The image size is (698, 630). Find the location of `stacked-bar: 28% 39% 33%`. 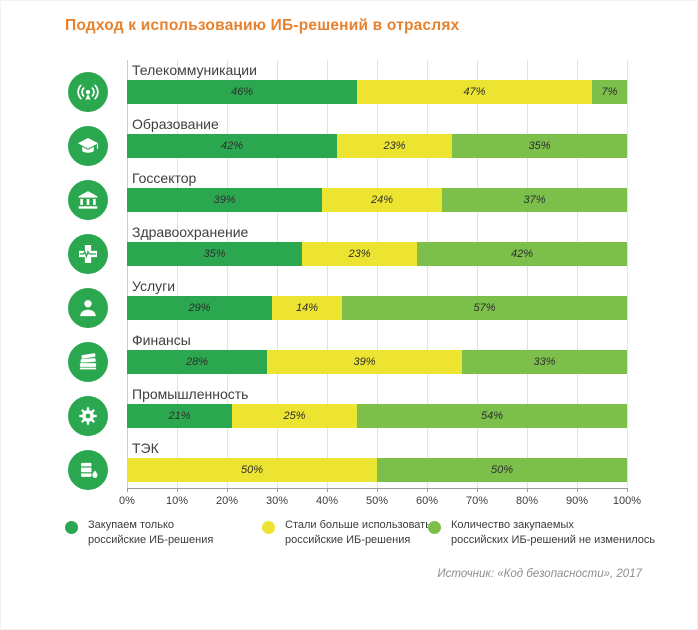

stacked-bar: 28% 39% 33% is located at coordinates (377, 362).